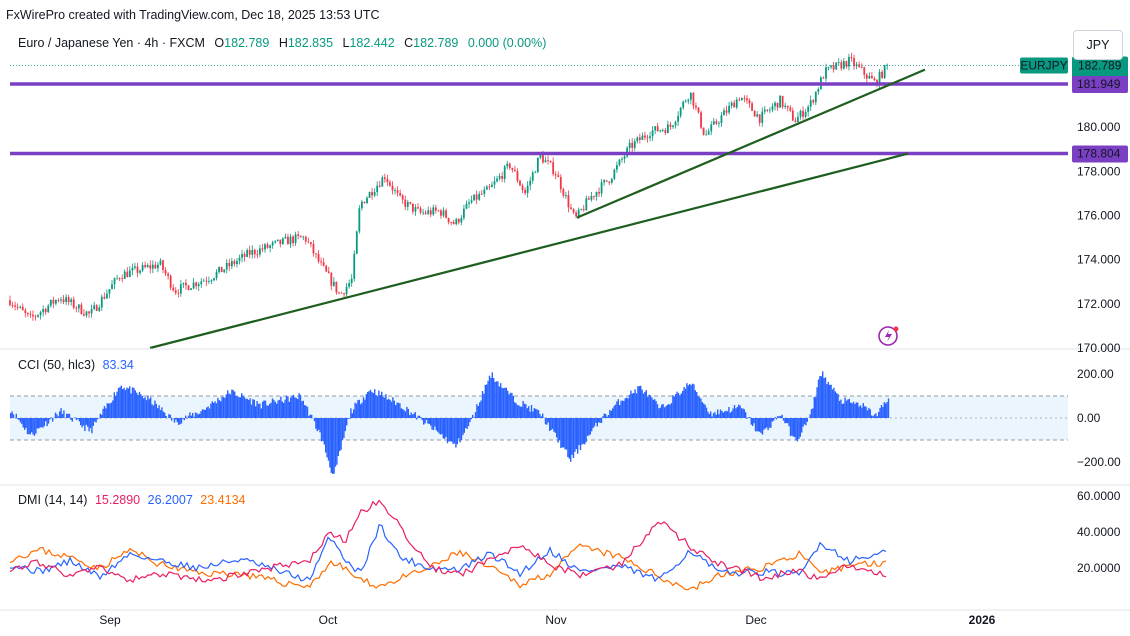 The image size is (1130, 636). Describe the element at coordinates (888, 336) in the screenshot. I see `flash-icon-ring` at that location.